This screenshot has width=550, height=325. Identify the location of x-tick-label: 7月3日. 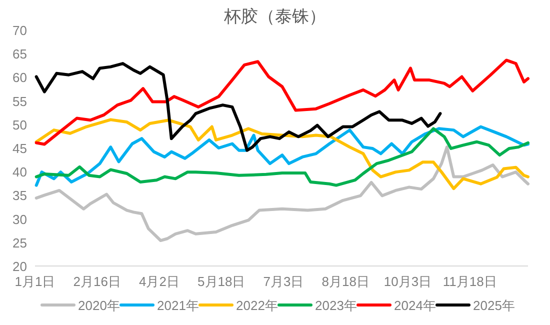
(283, 281).